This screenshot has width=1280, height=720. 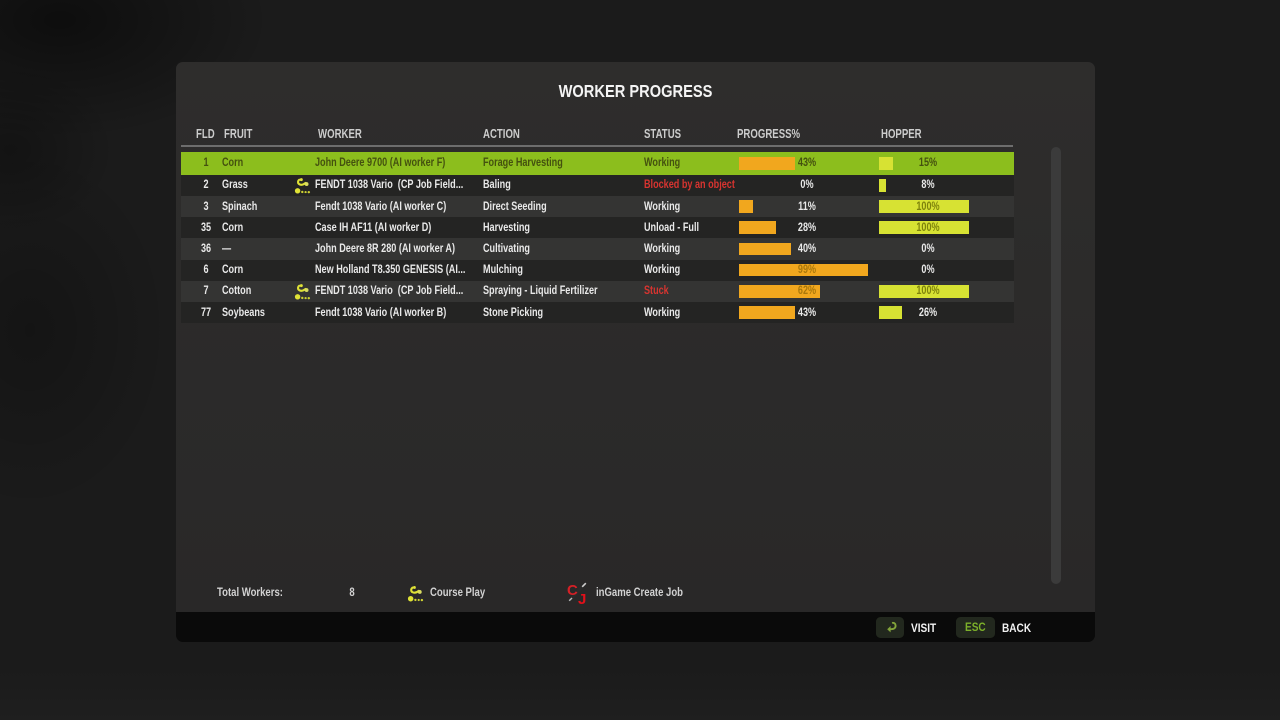 What do you see at coordinates (572, 590) in the screenshot?
I see `svg-text: C` at bounding box center [572, 590].